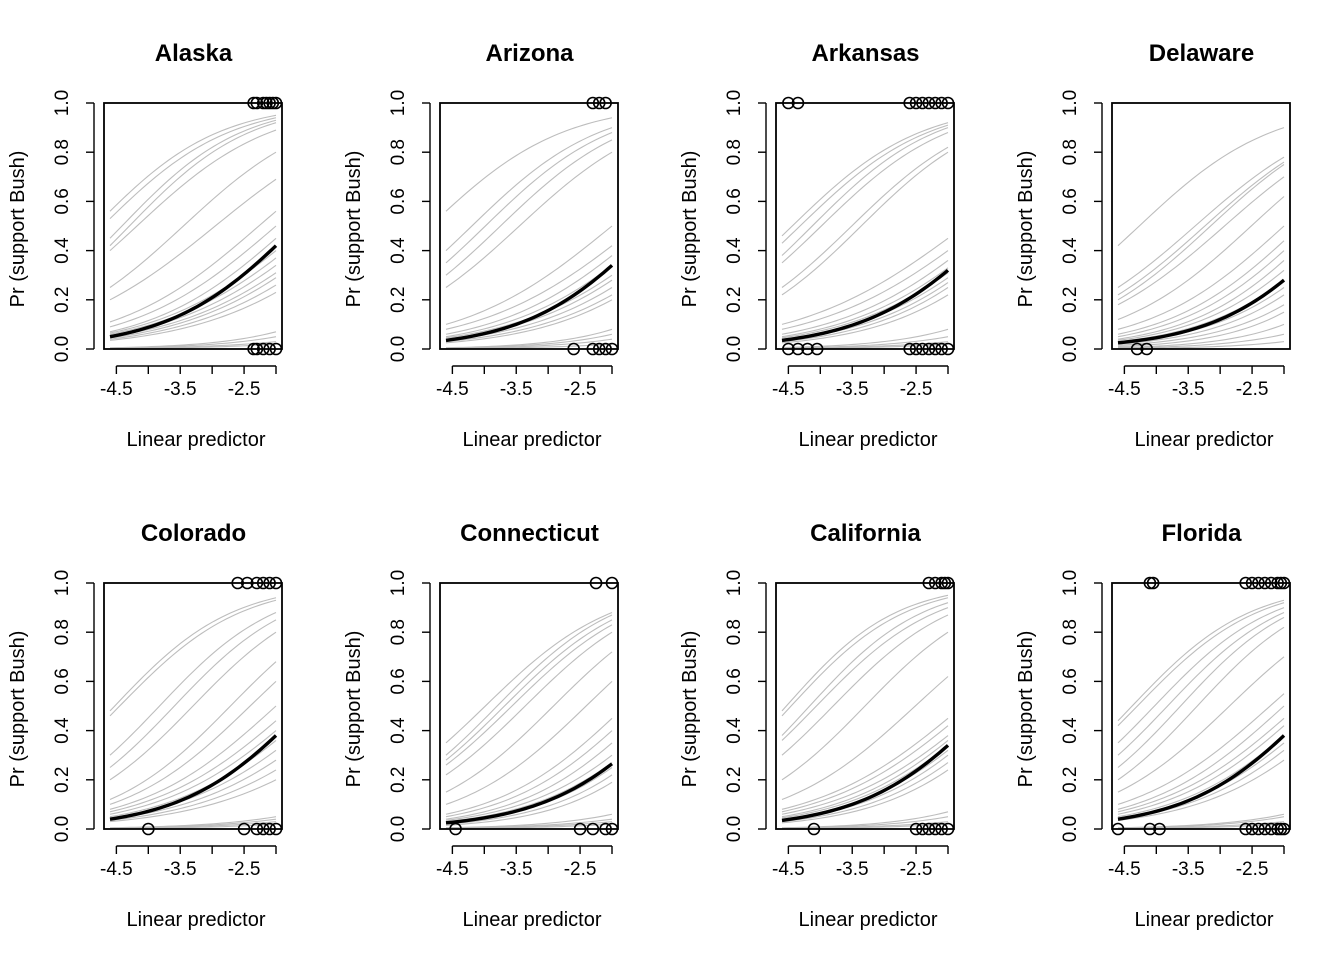  I want to click on plot-frame, so click(193, 706).